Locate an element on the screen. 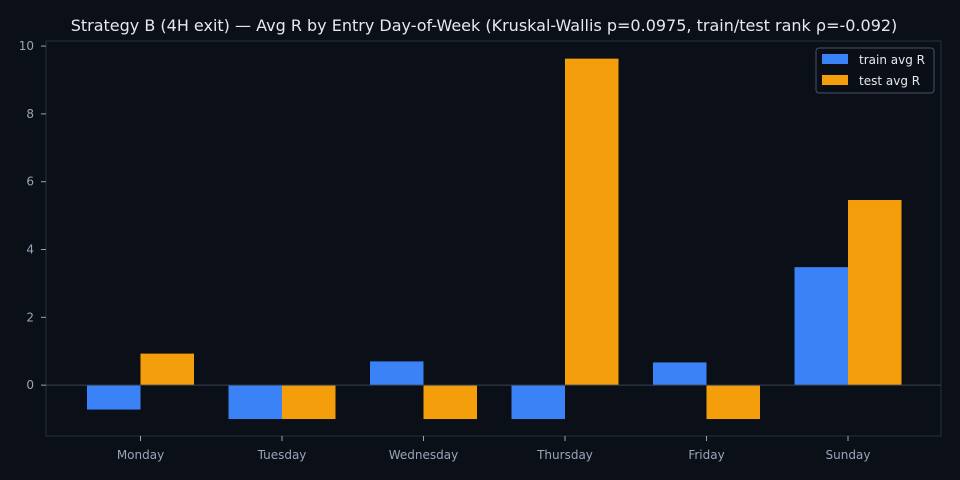  bar-test-wednesday is located at coordinates (450, 402).